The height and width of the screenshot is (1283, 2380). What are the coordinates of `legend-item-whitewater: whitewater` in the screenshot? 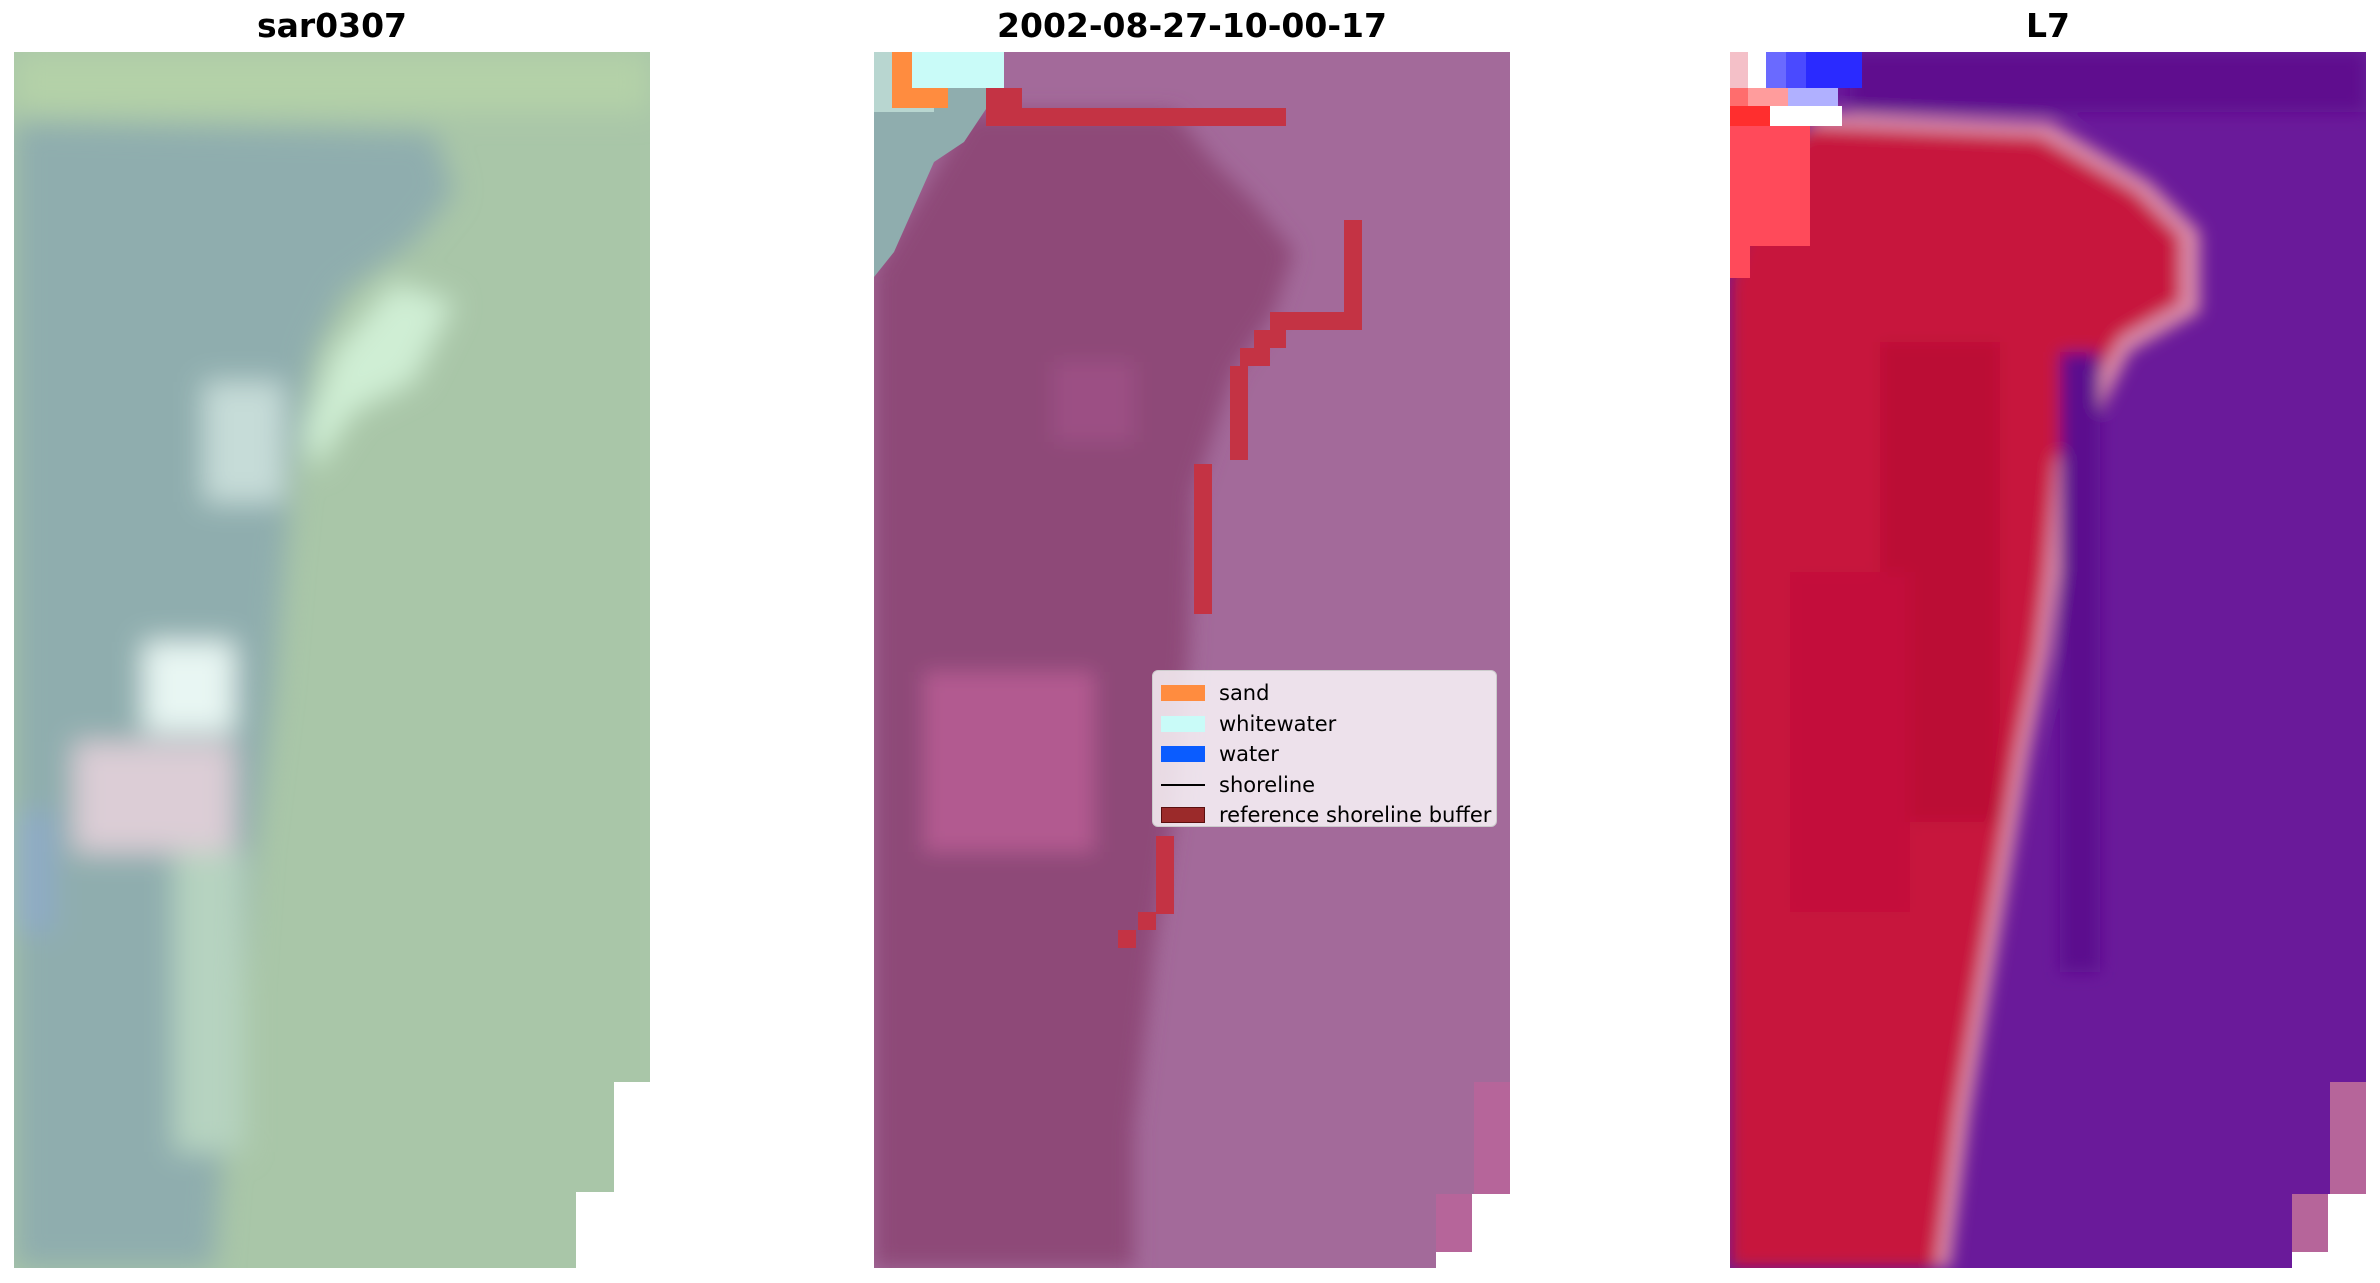 It's located at (1328, 724).